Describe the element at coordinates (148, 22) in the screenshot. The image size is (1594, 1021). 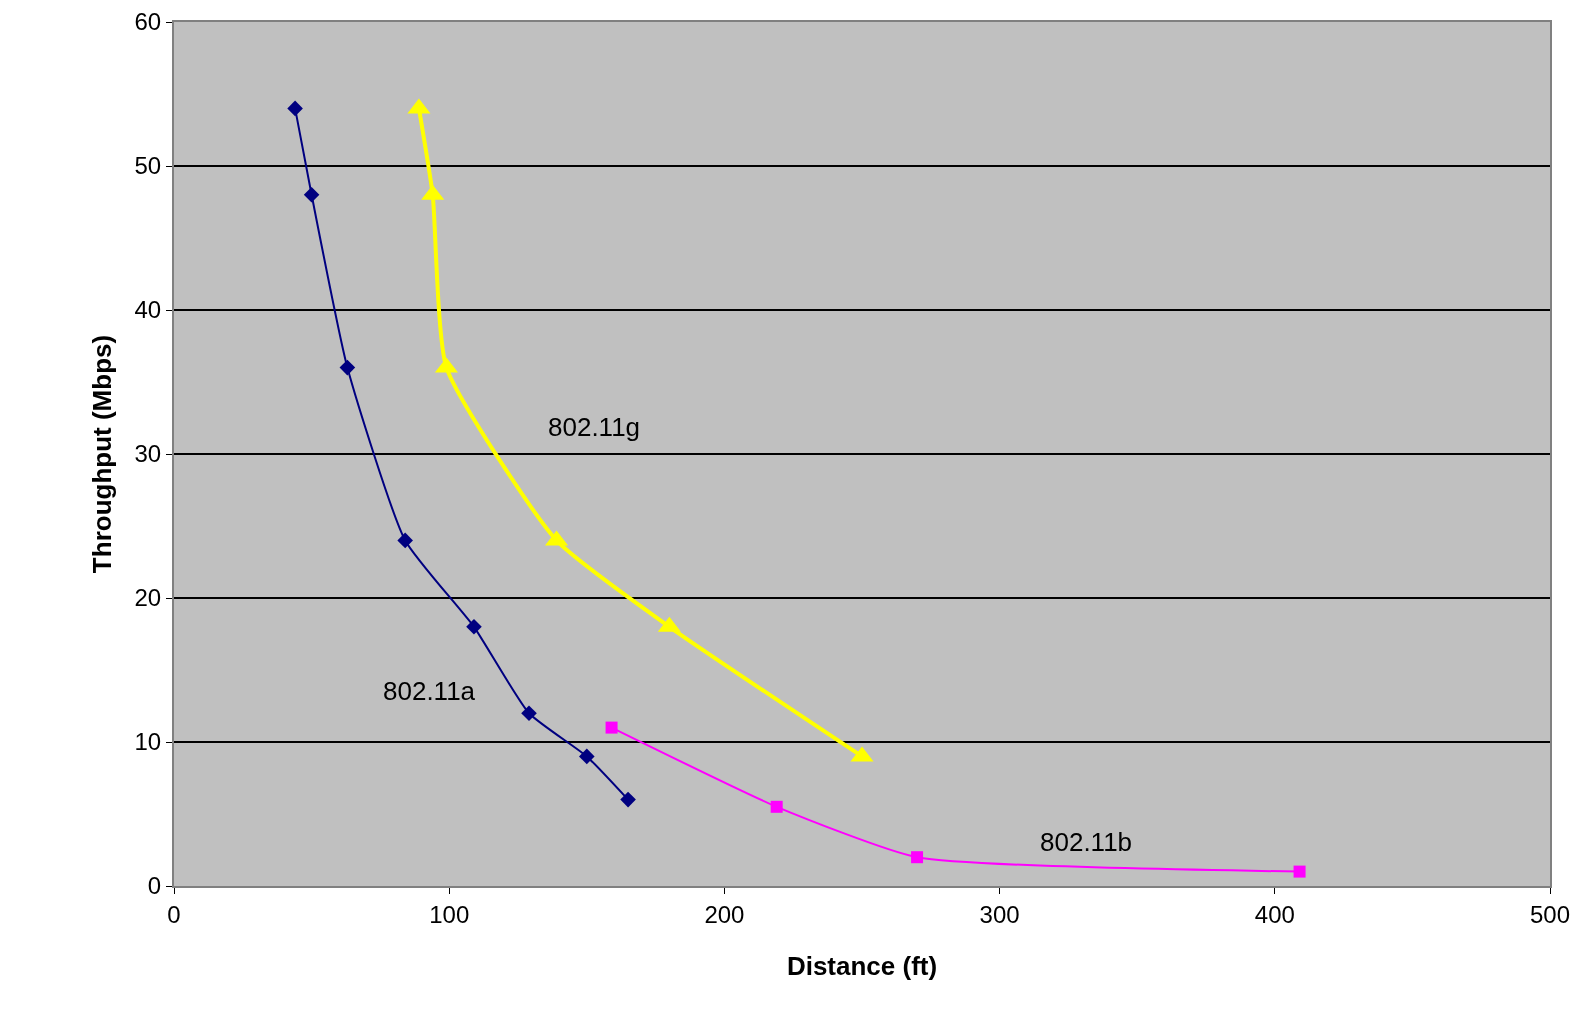
I see `y-tick-label: 60` at that location.